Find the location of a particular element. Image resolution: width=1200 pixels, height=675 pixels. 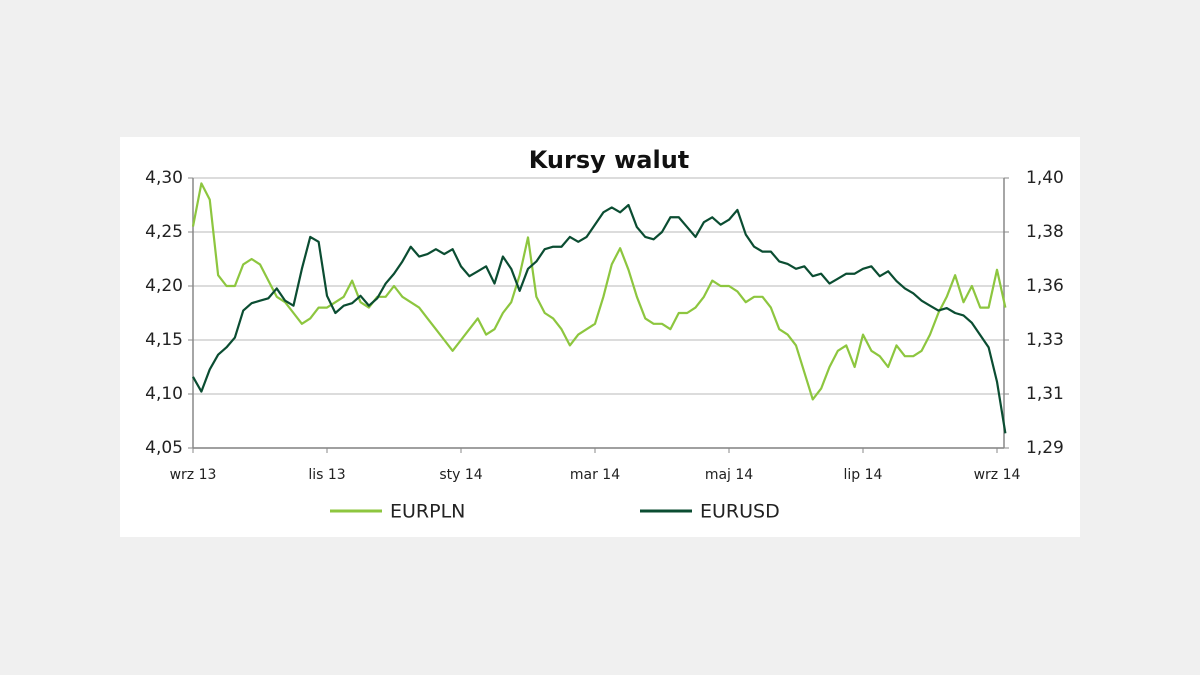

x-tick-label: mar 14 is located at coordinates (595, 475).